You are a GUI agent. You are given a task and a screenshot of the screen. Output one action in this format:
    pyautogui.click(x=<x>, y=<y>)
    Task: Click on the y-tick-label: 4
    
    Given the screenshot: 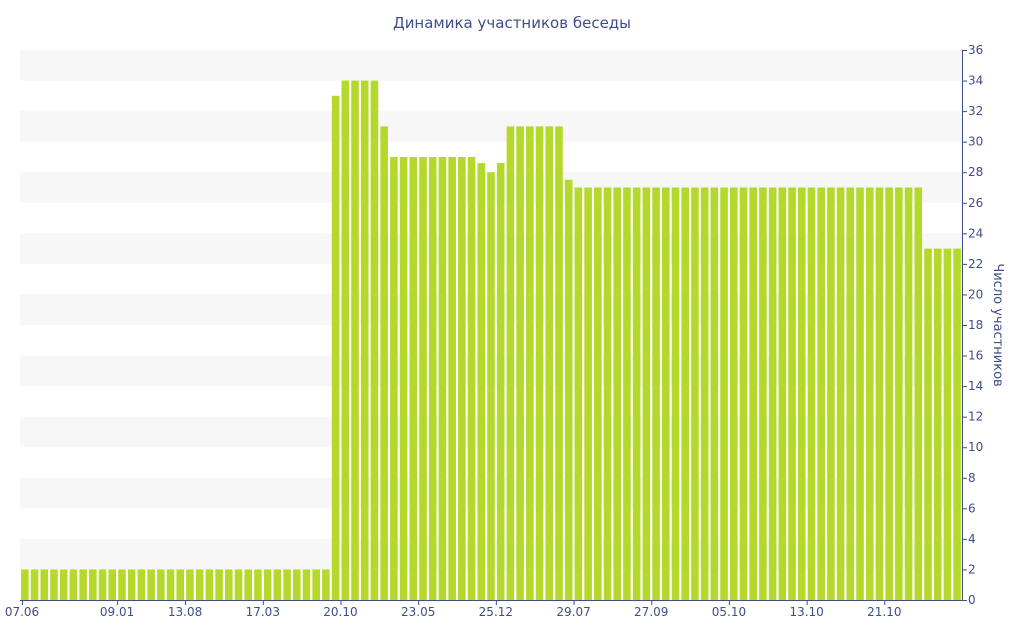 What is the action you would take?
    pyautogui.click(x=972, y=539)
    